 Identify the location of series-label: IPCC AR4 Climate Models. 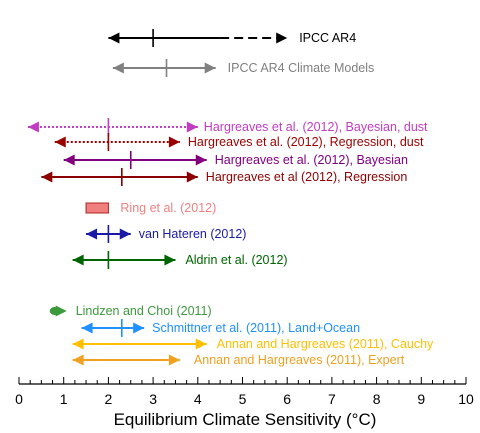
(301, 68).